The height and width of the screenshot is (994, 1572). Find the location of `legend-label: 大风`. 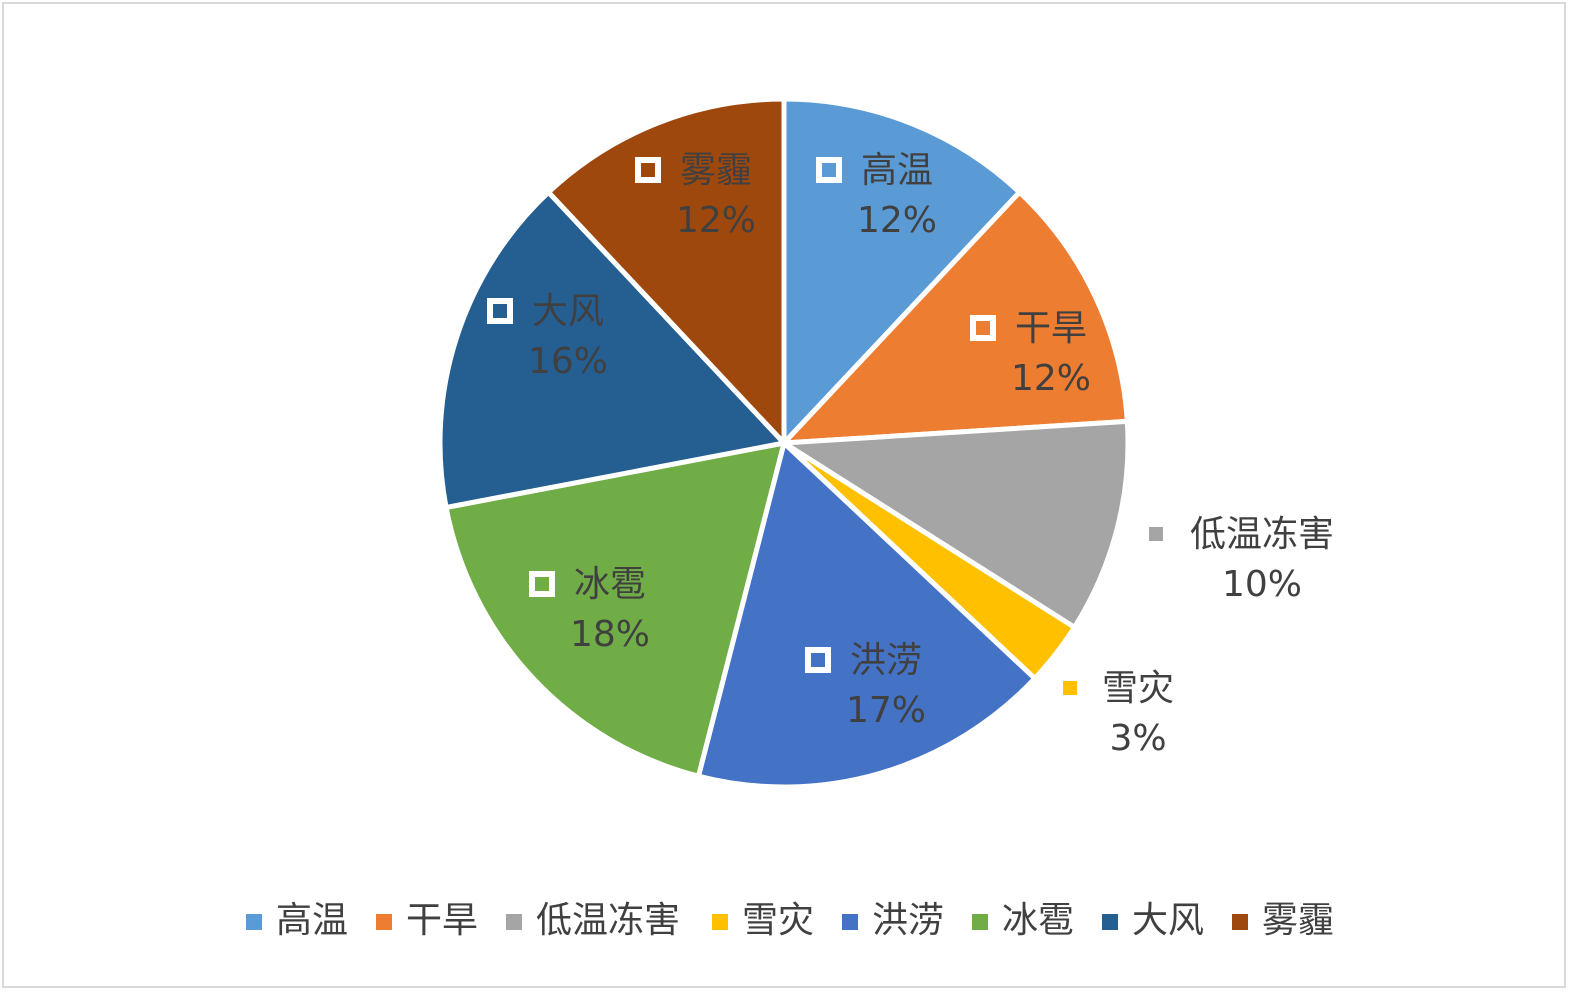

legend-label: 大风 is located at coordinates (1168, 920).